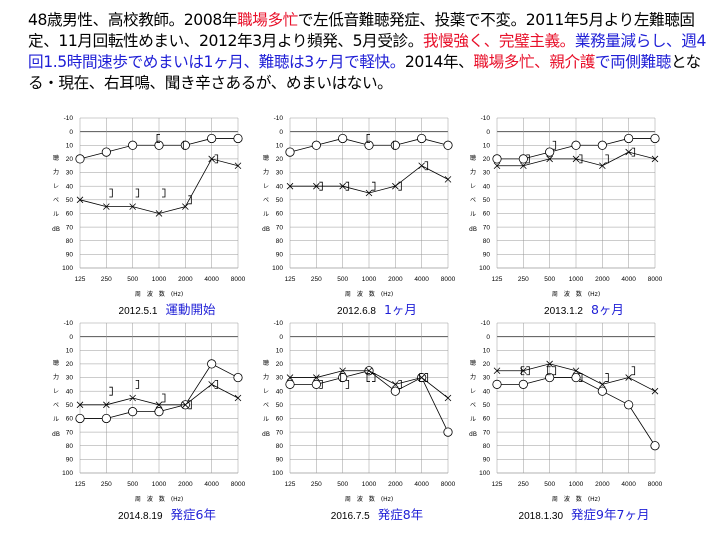 This screenshot has height=540, width=720. Describe the element at coordinates (138, 311) in the screenshot. I see `panel-date: 2012.5.1` at that location.